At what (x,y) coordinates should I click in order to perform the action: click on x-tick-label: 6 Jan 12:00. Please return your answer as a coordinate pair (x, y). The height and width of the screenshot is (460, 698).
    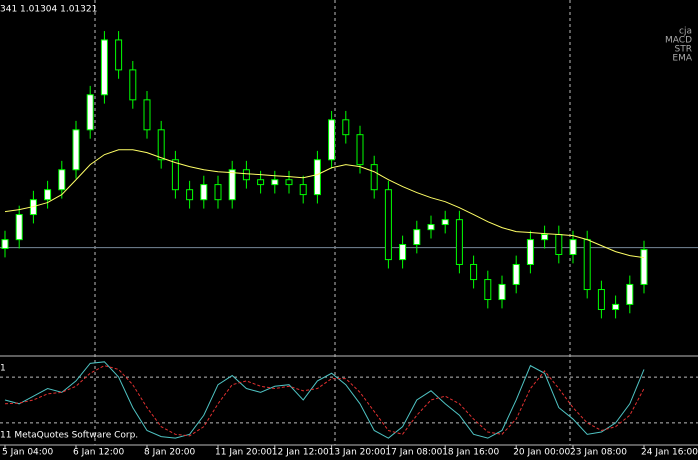
    Looking at the image, I should click on (99, 453).